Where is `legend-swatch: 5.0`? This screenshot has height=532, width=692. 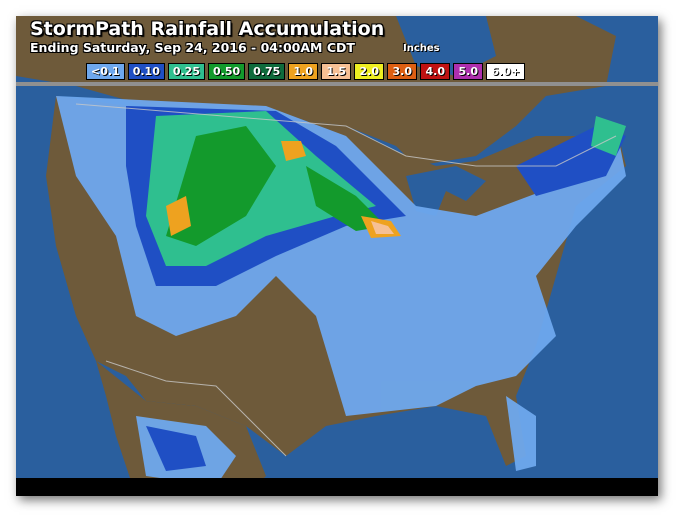 legend-swatch: 5.0 is located at coordinates (468, 71).